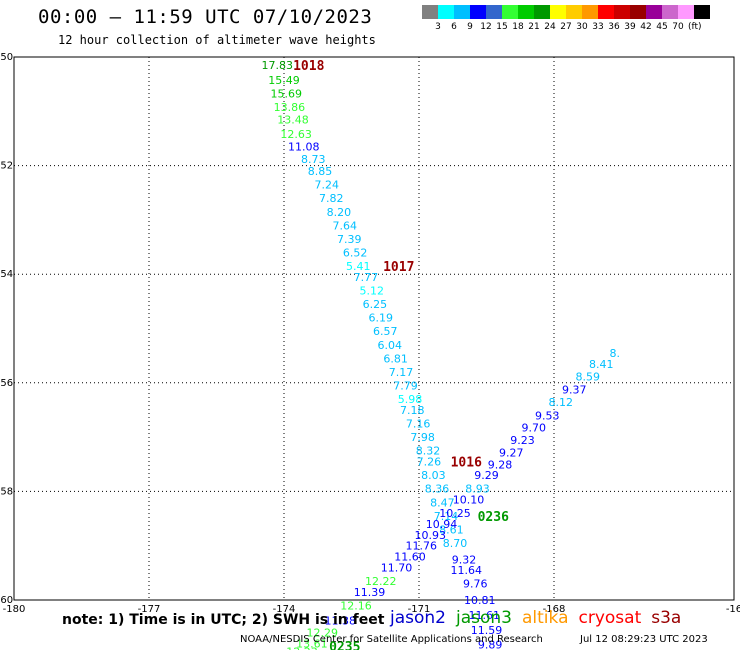 The image size is (740, 650). I want to click on data-point-label: 7.17, so click(401, 372).